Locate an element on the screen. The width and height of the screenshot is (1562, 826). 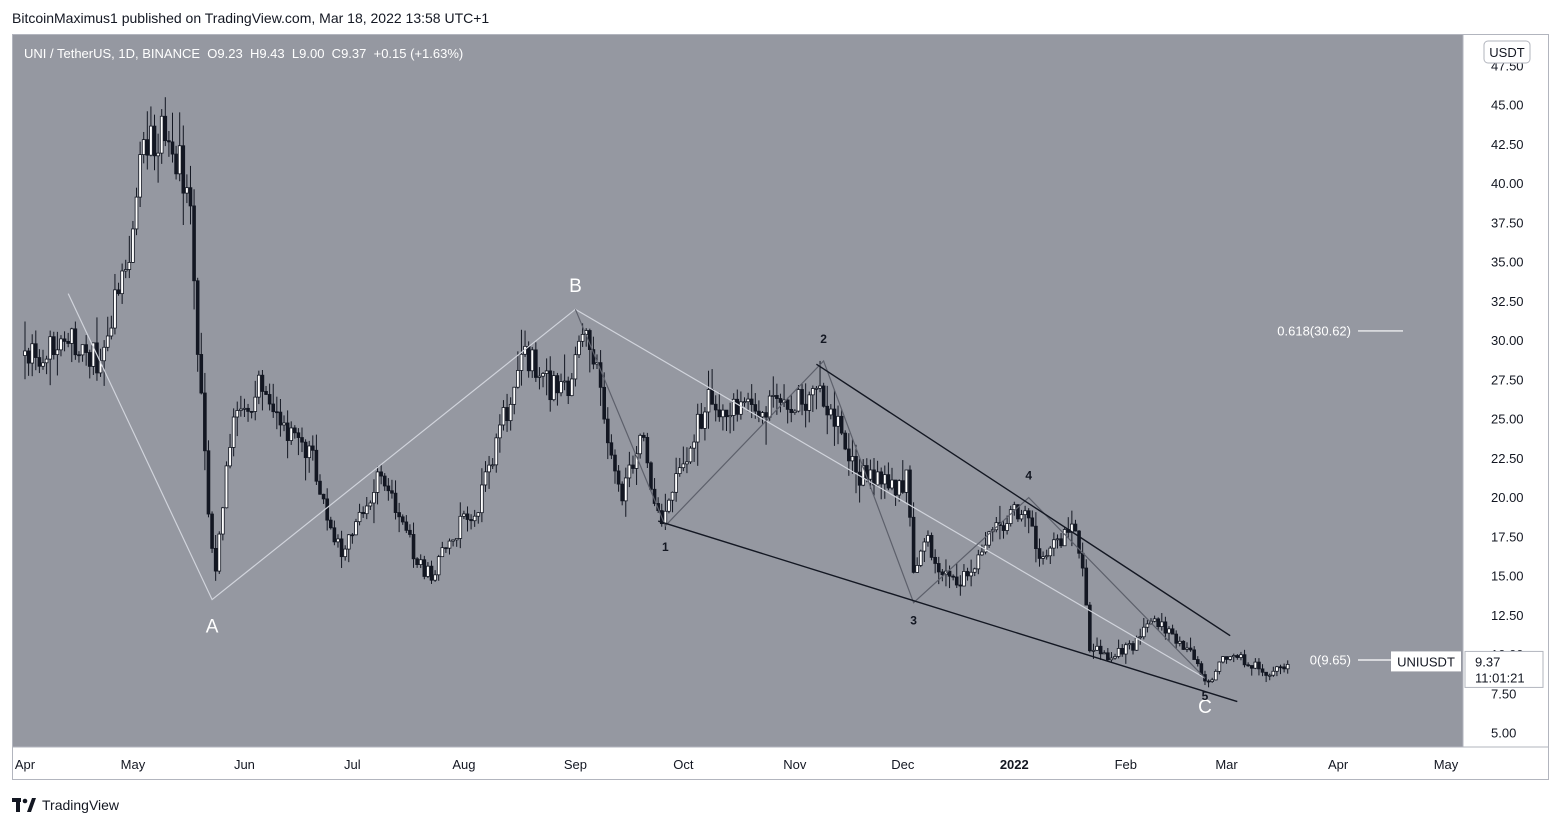
wave-label-5: 5 is located at coordinates (1205, 696).